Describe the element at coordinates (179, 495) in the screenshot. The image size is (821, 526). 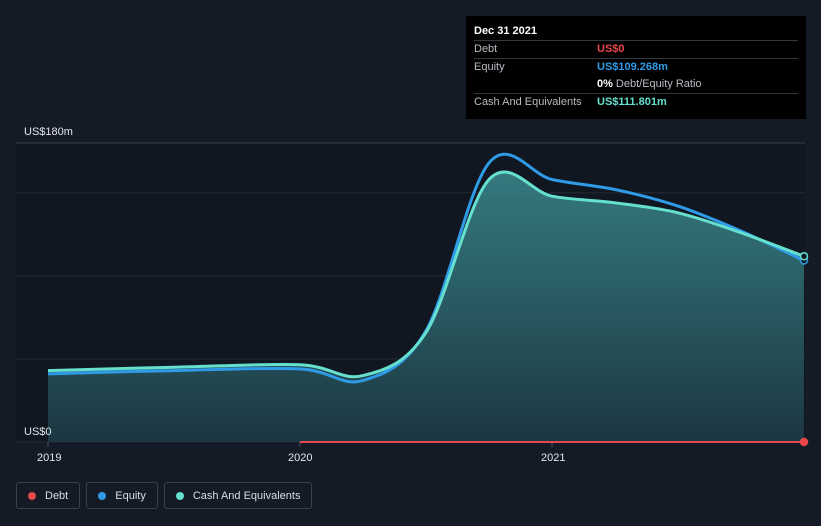
I see `legend-dot-cash-icon` at that location.